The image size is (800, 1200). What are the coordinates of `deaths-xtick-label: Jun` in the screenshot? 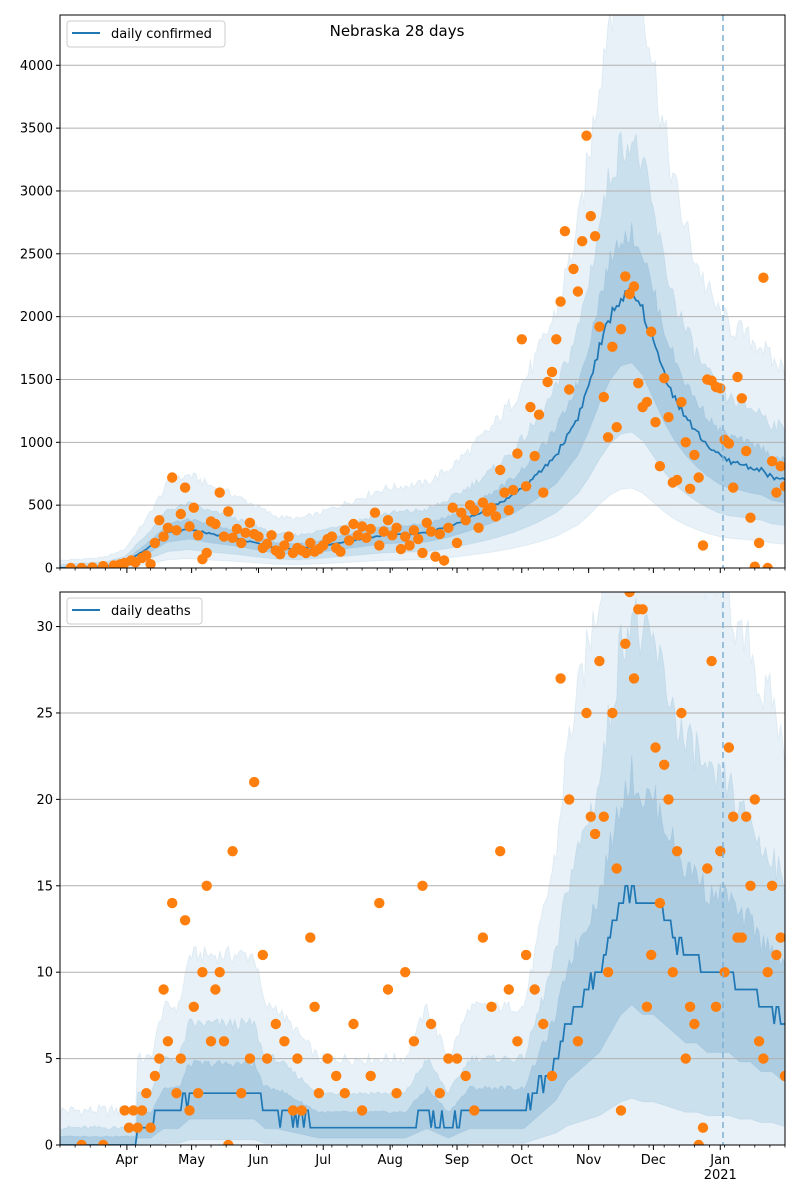 It's located at (257, 1160).